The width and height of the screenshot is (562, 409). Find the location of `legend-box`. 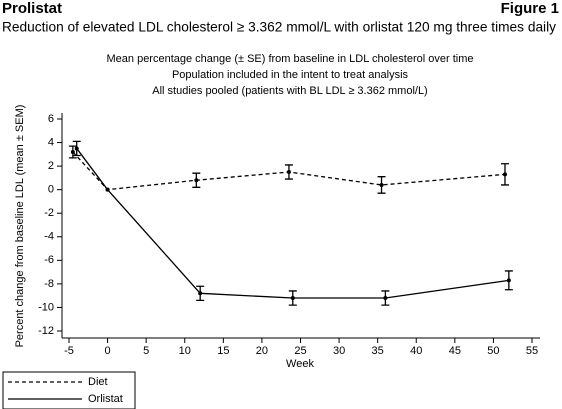

legend-box is located at coordinates (69, 390).